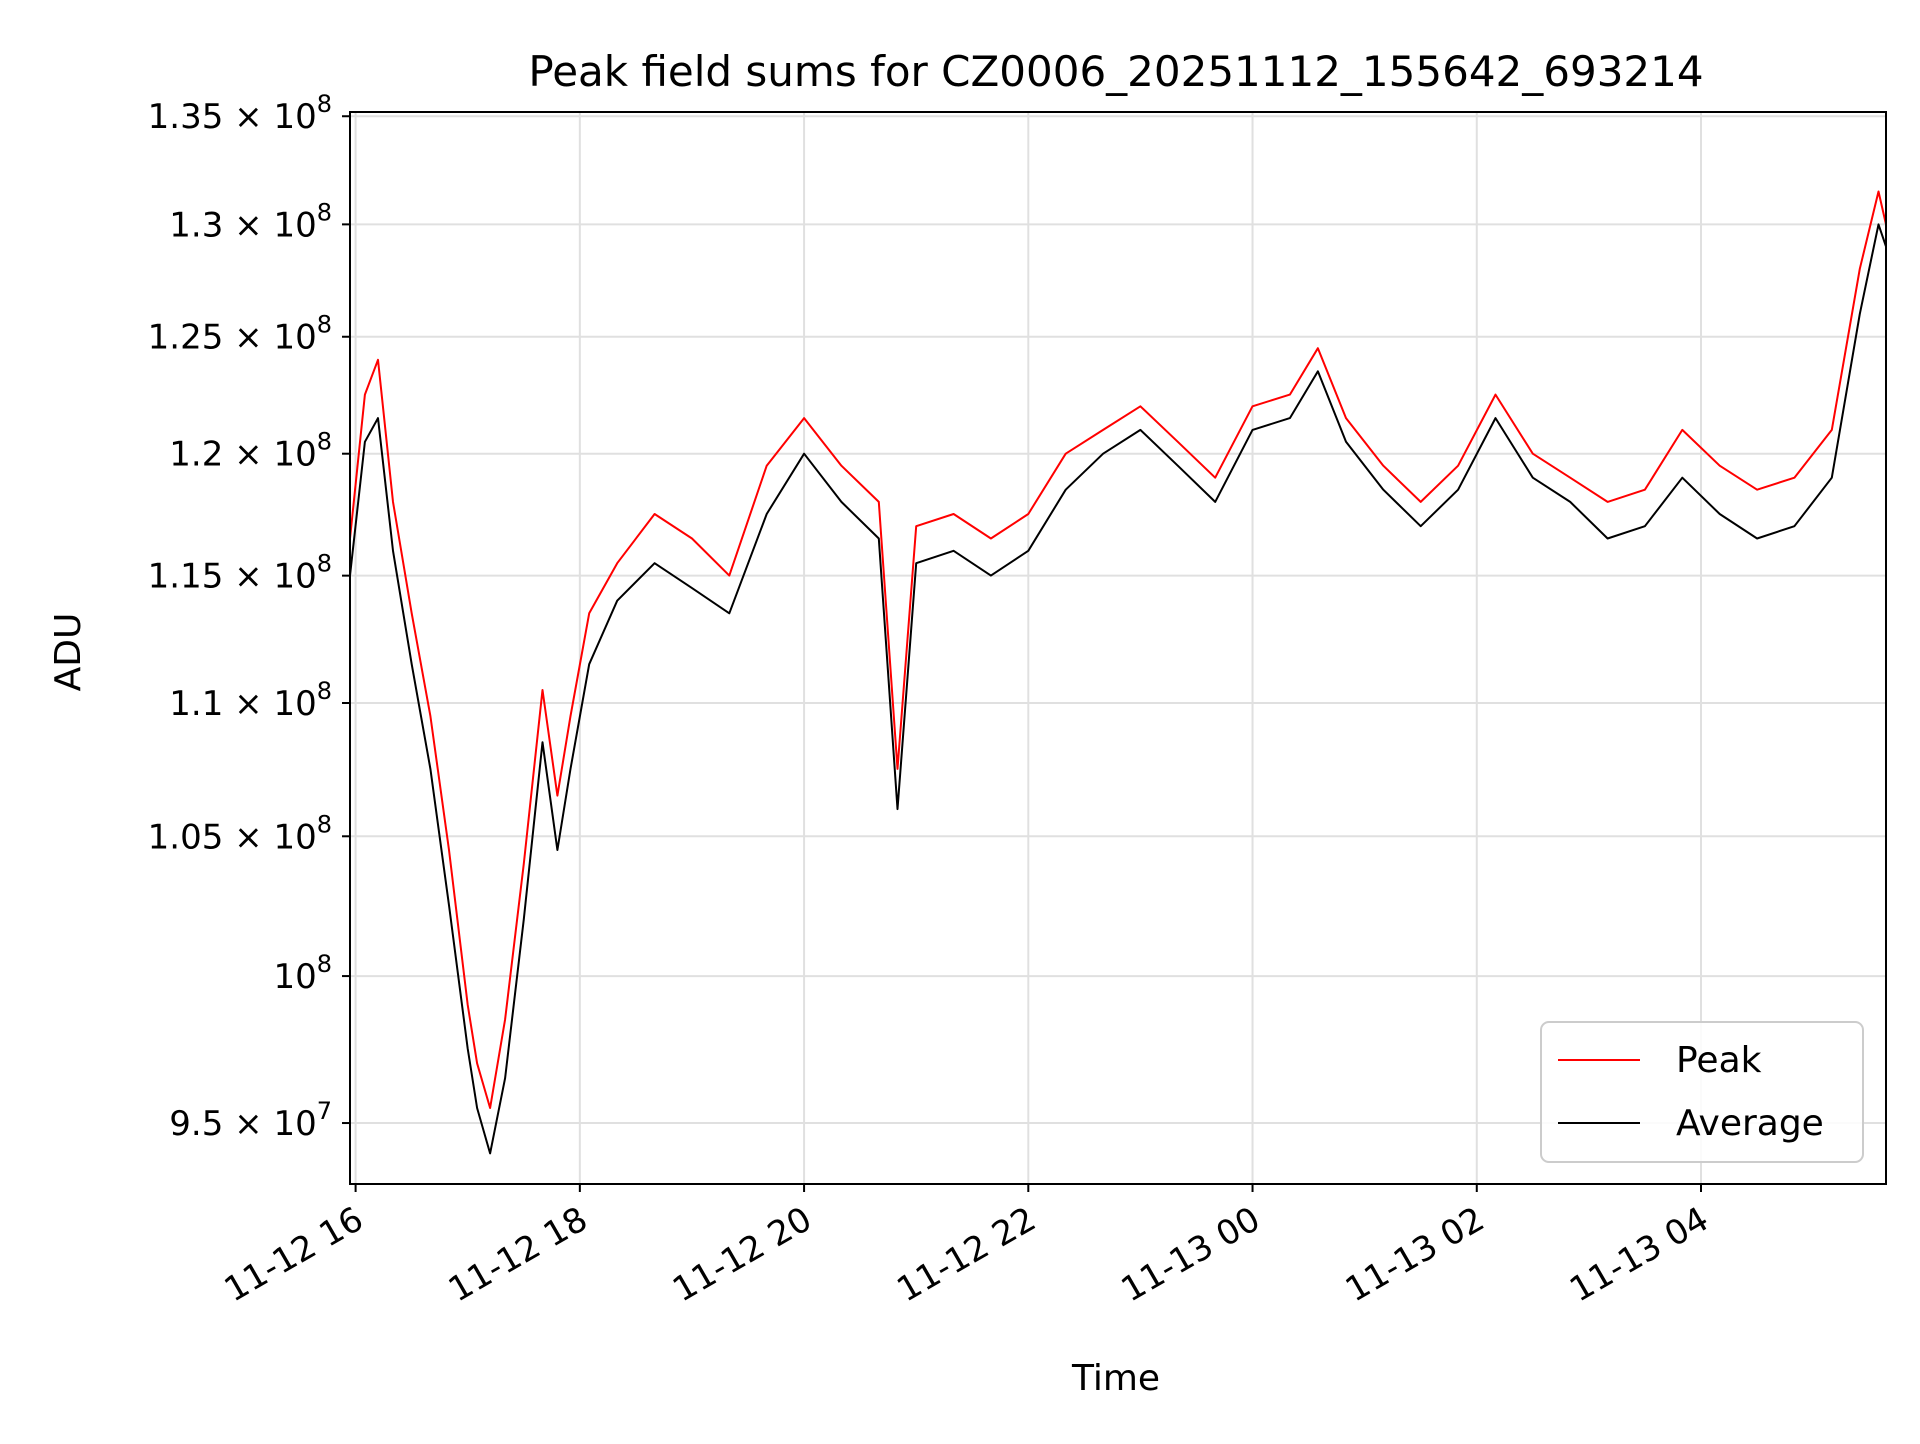  I want to click on y-tick-label: 1.3 × 108, so click(250, 221).